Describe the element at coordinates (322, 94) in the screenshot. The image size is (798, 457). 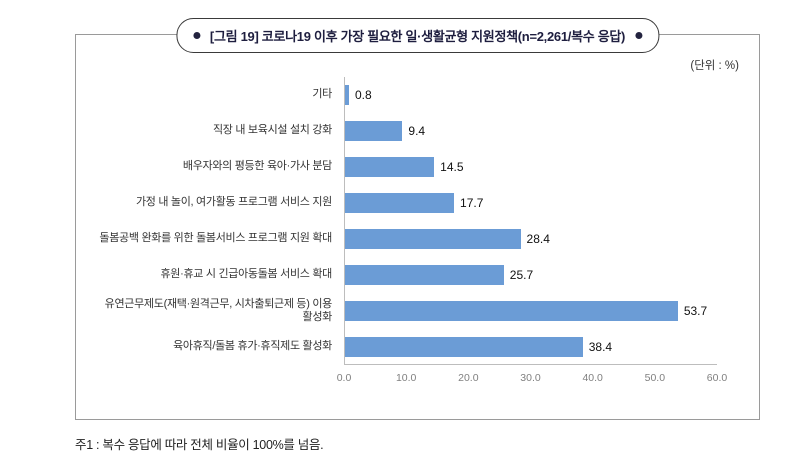
I see `bar-category-label: 기타` at that location.